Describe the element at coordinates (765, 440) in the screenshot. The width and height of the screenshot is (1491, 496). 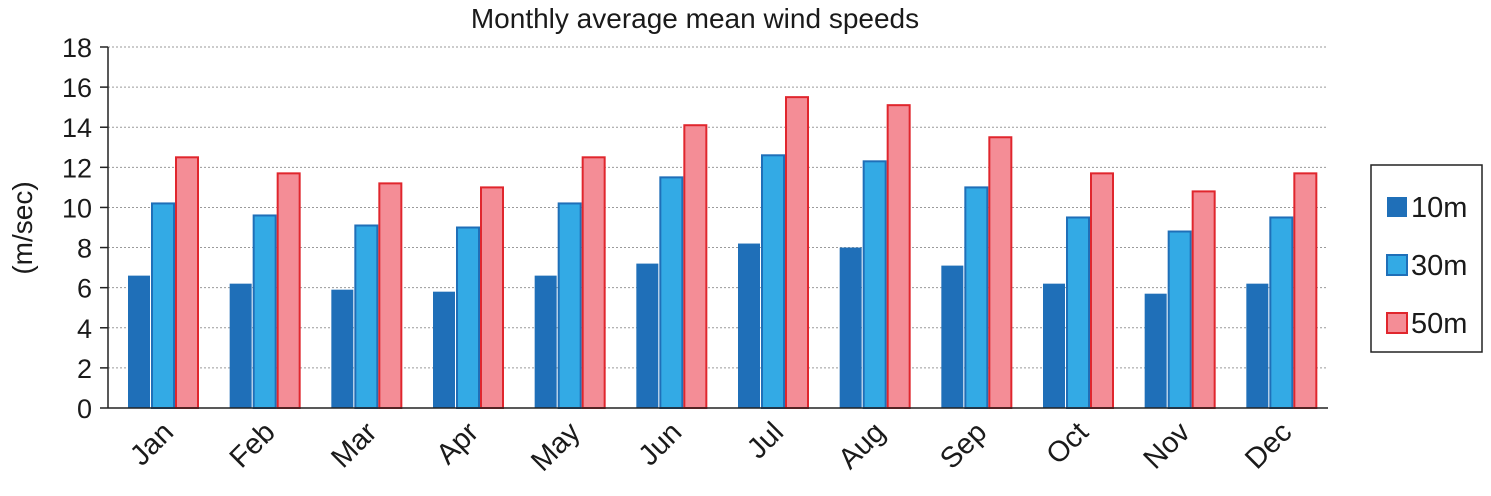
I see `x-tick-label: Jul` at that location.